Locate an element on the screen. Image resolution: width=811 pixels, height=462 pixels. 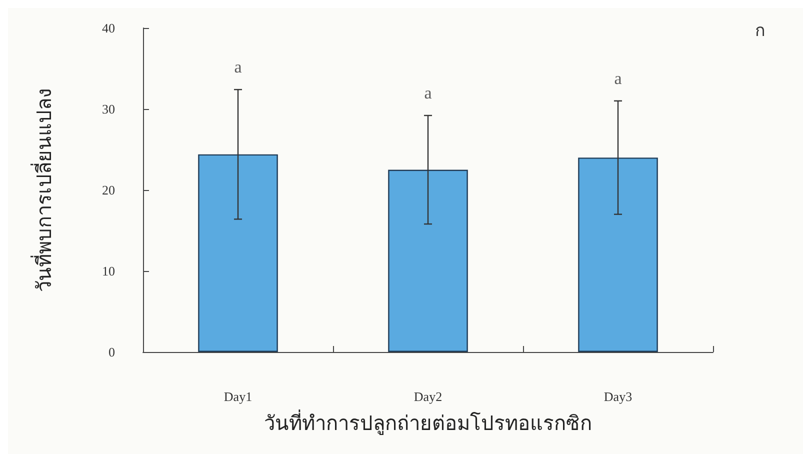
x-tick-label: Day3 is located at coordinates (618, 396).